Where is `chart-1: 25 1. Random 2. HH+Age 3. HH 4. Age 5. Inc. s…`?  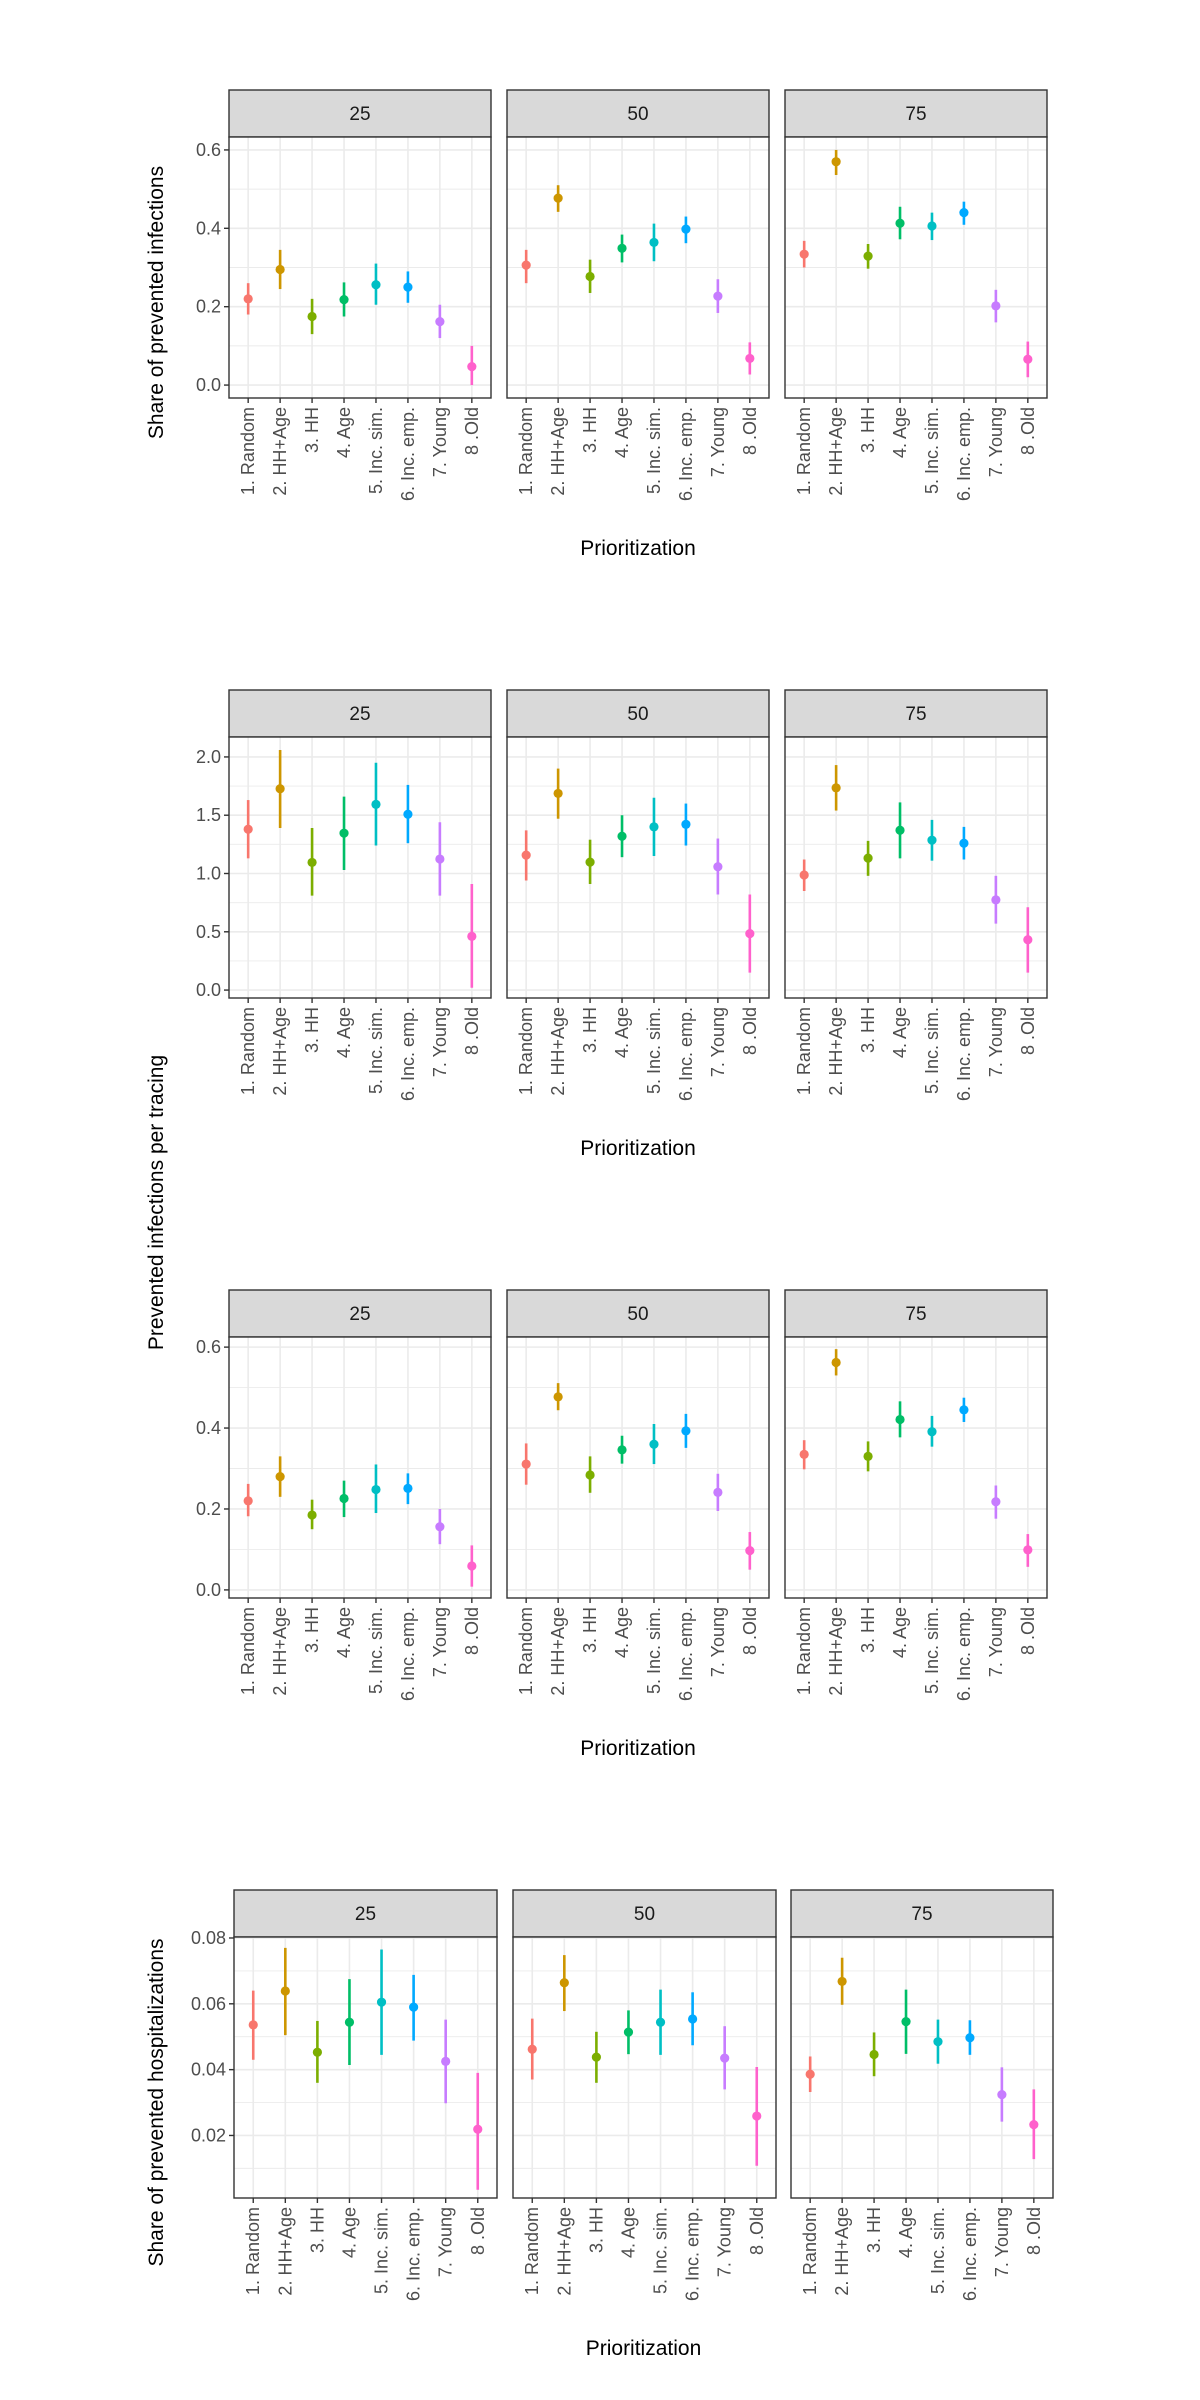 chart-1: 25 1. Random 2. HH+Age 3. HH 4. Age 5. Inc. s… is located at coordinates (596, 324).